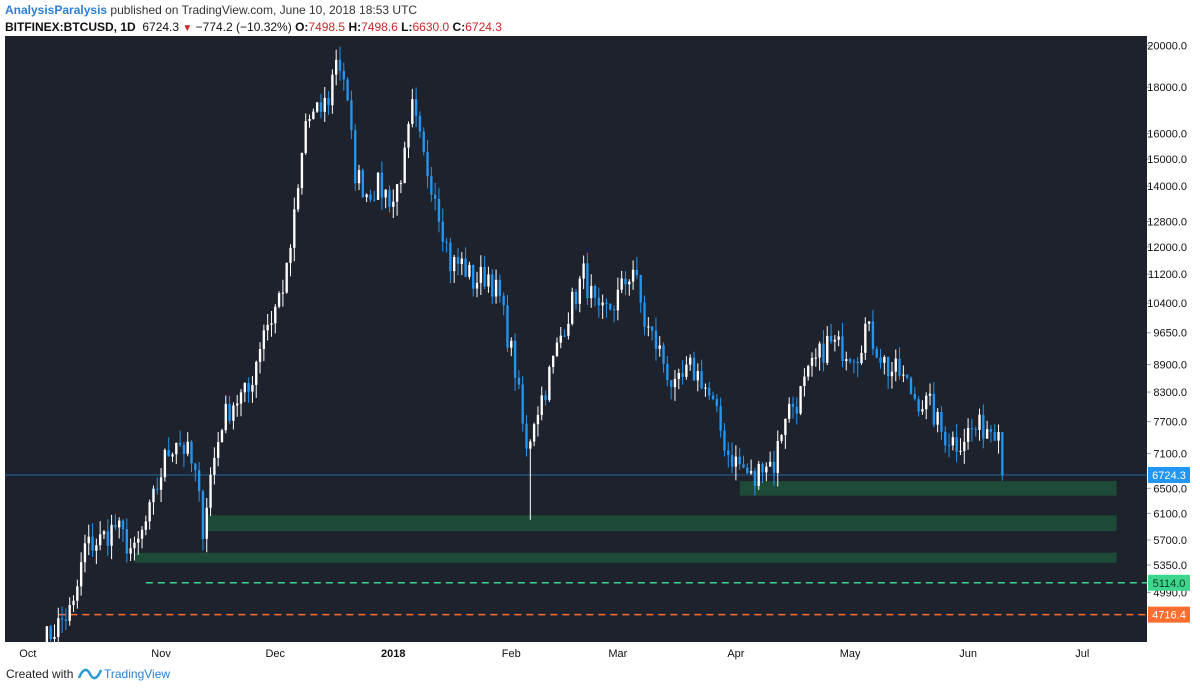 The image size is (1200, 689). Describe the element at coordinates (1167, 160) in the screenshot. I see `y-tick-label: 15000.0` at that location.